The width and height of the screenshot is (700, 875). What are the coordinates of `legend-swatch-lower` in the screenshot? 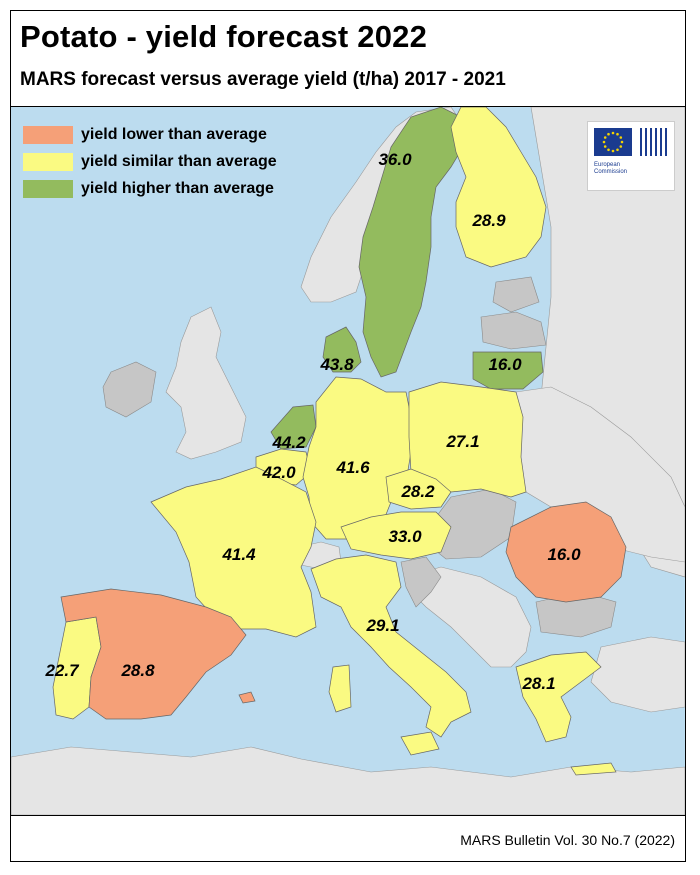 It's located at (48, 134).